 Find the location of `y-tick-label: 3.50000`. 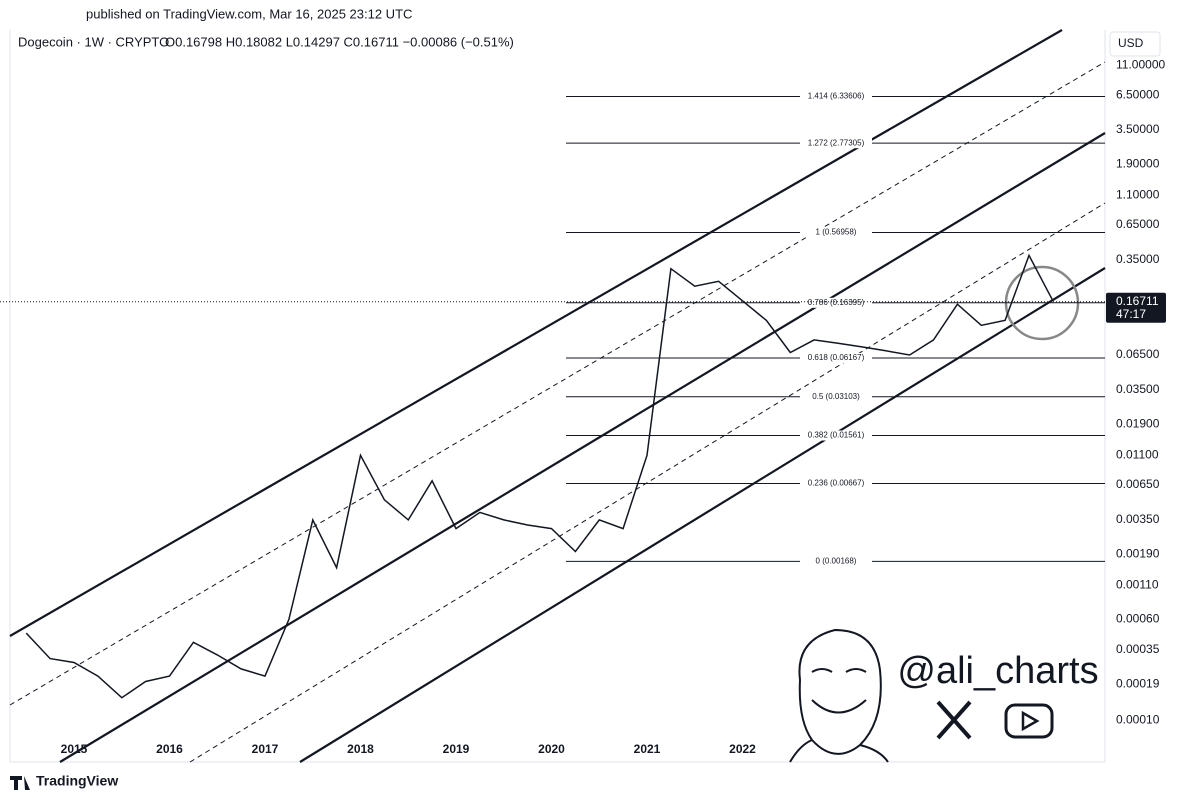

y-tick-label: 3.50000 is located at coordinates (1138, 129).